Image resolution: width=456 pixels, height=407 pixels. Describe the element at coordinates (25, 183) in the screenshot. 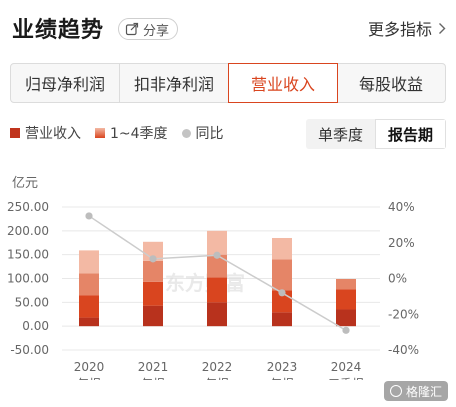

I see `y-axis-unit: 亿元` at that location.